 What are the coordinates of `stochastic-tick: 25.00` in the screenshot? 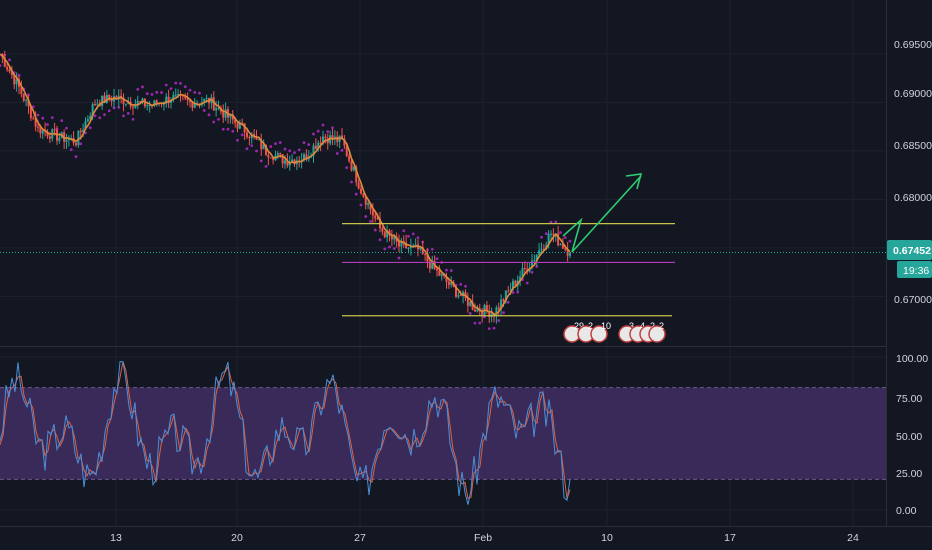 It's located at (909, 474).